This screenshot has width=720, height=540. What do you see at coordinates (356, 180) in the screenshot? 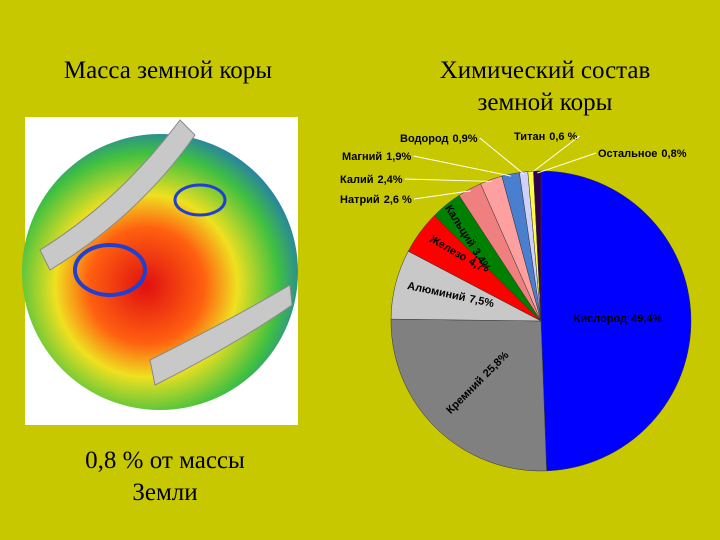
I see `category-label: Калий` at bounding box center [356, 180].